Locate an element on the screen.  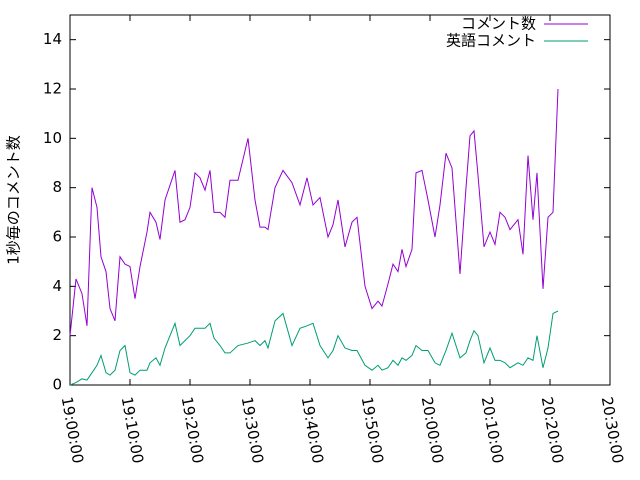
y-tick-label: 8 is located at coordinates (57, 187).